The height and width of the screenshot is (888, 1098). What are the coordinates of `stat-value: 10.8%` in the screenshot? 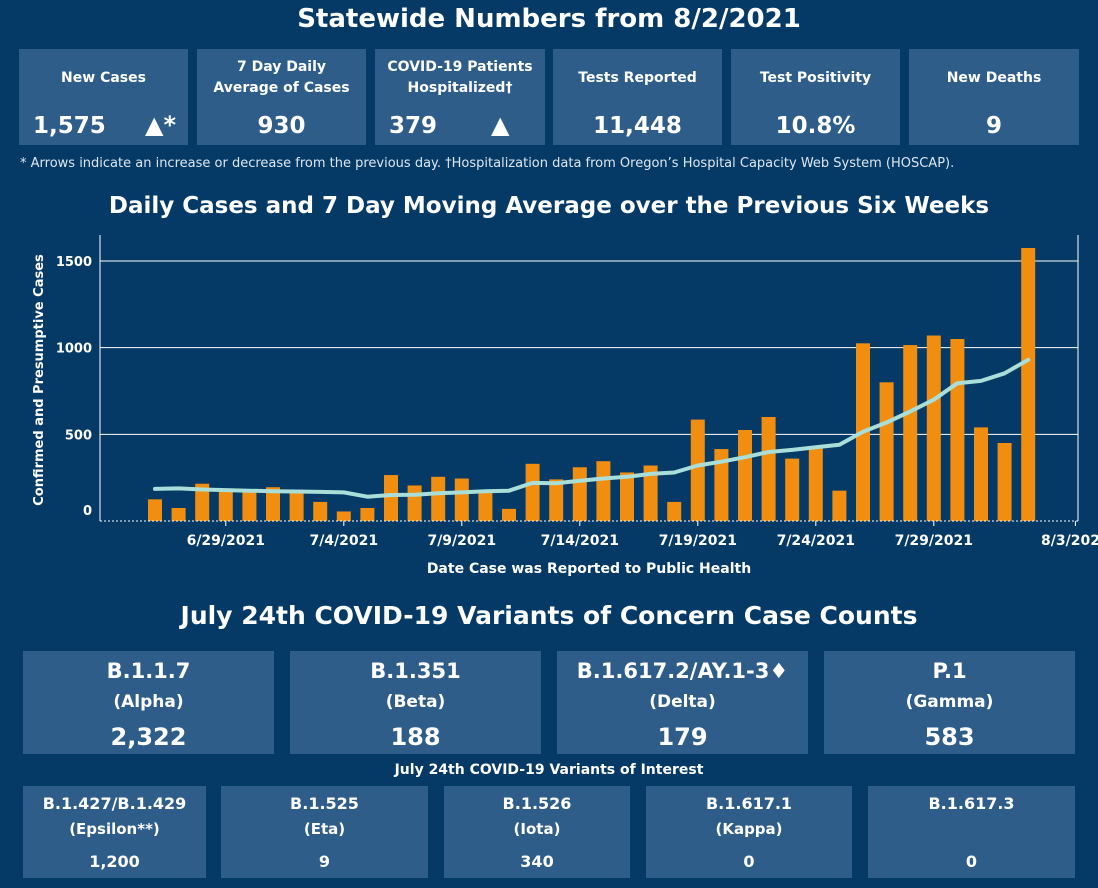 It's located at (815, 126).